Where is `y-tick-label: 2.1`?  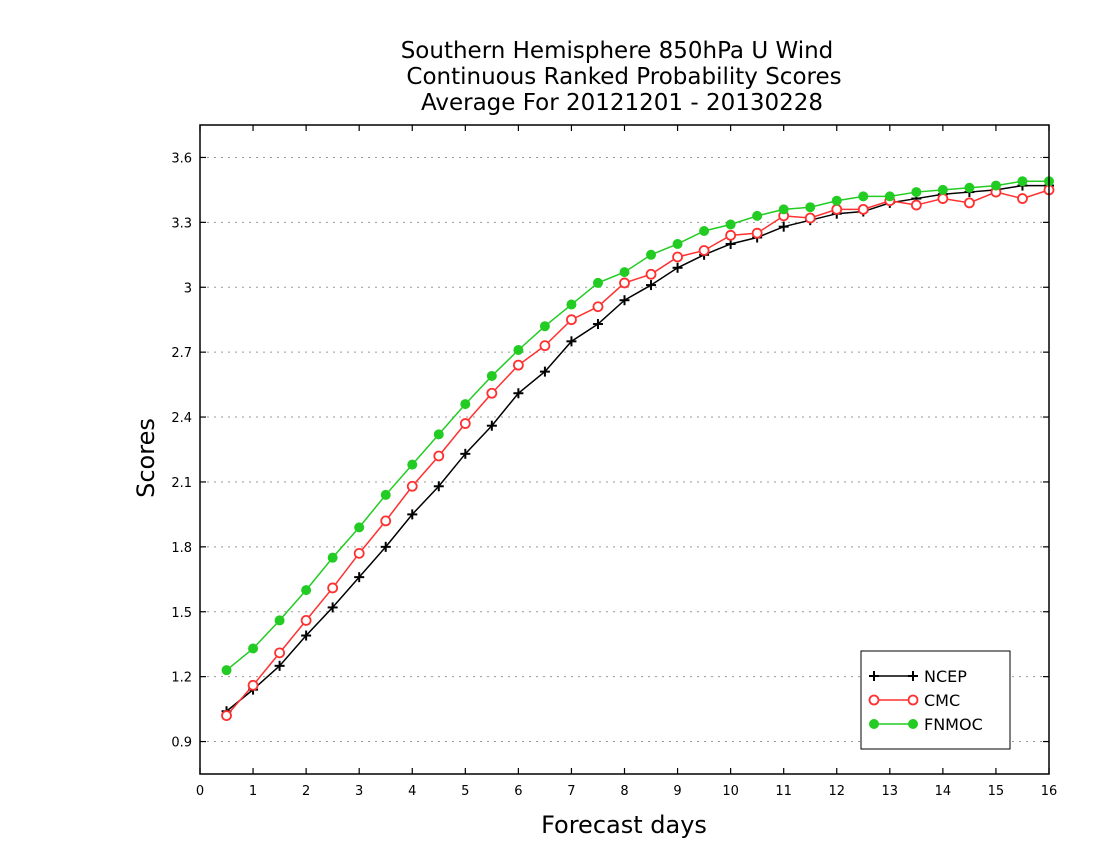 y-tick-label: 2.1 is located at coordinates (181, 483).